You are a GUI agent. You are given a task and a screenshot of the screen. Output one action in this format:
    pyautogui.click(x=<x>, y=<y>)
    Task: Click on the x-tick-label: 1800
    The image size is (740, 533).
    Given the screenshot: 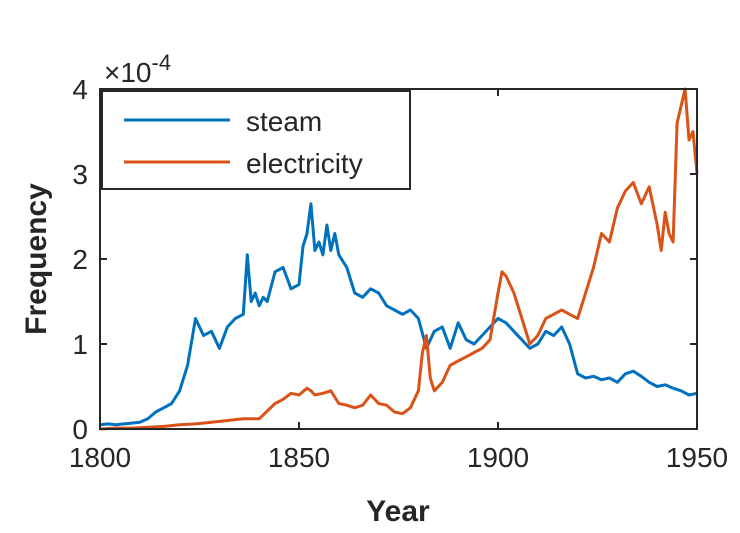 What is the action you would take?
    pyautogui.click(x=100, y=457)
    